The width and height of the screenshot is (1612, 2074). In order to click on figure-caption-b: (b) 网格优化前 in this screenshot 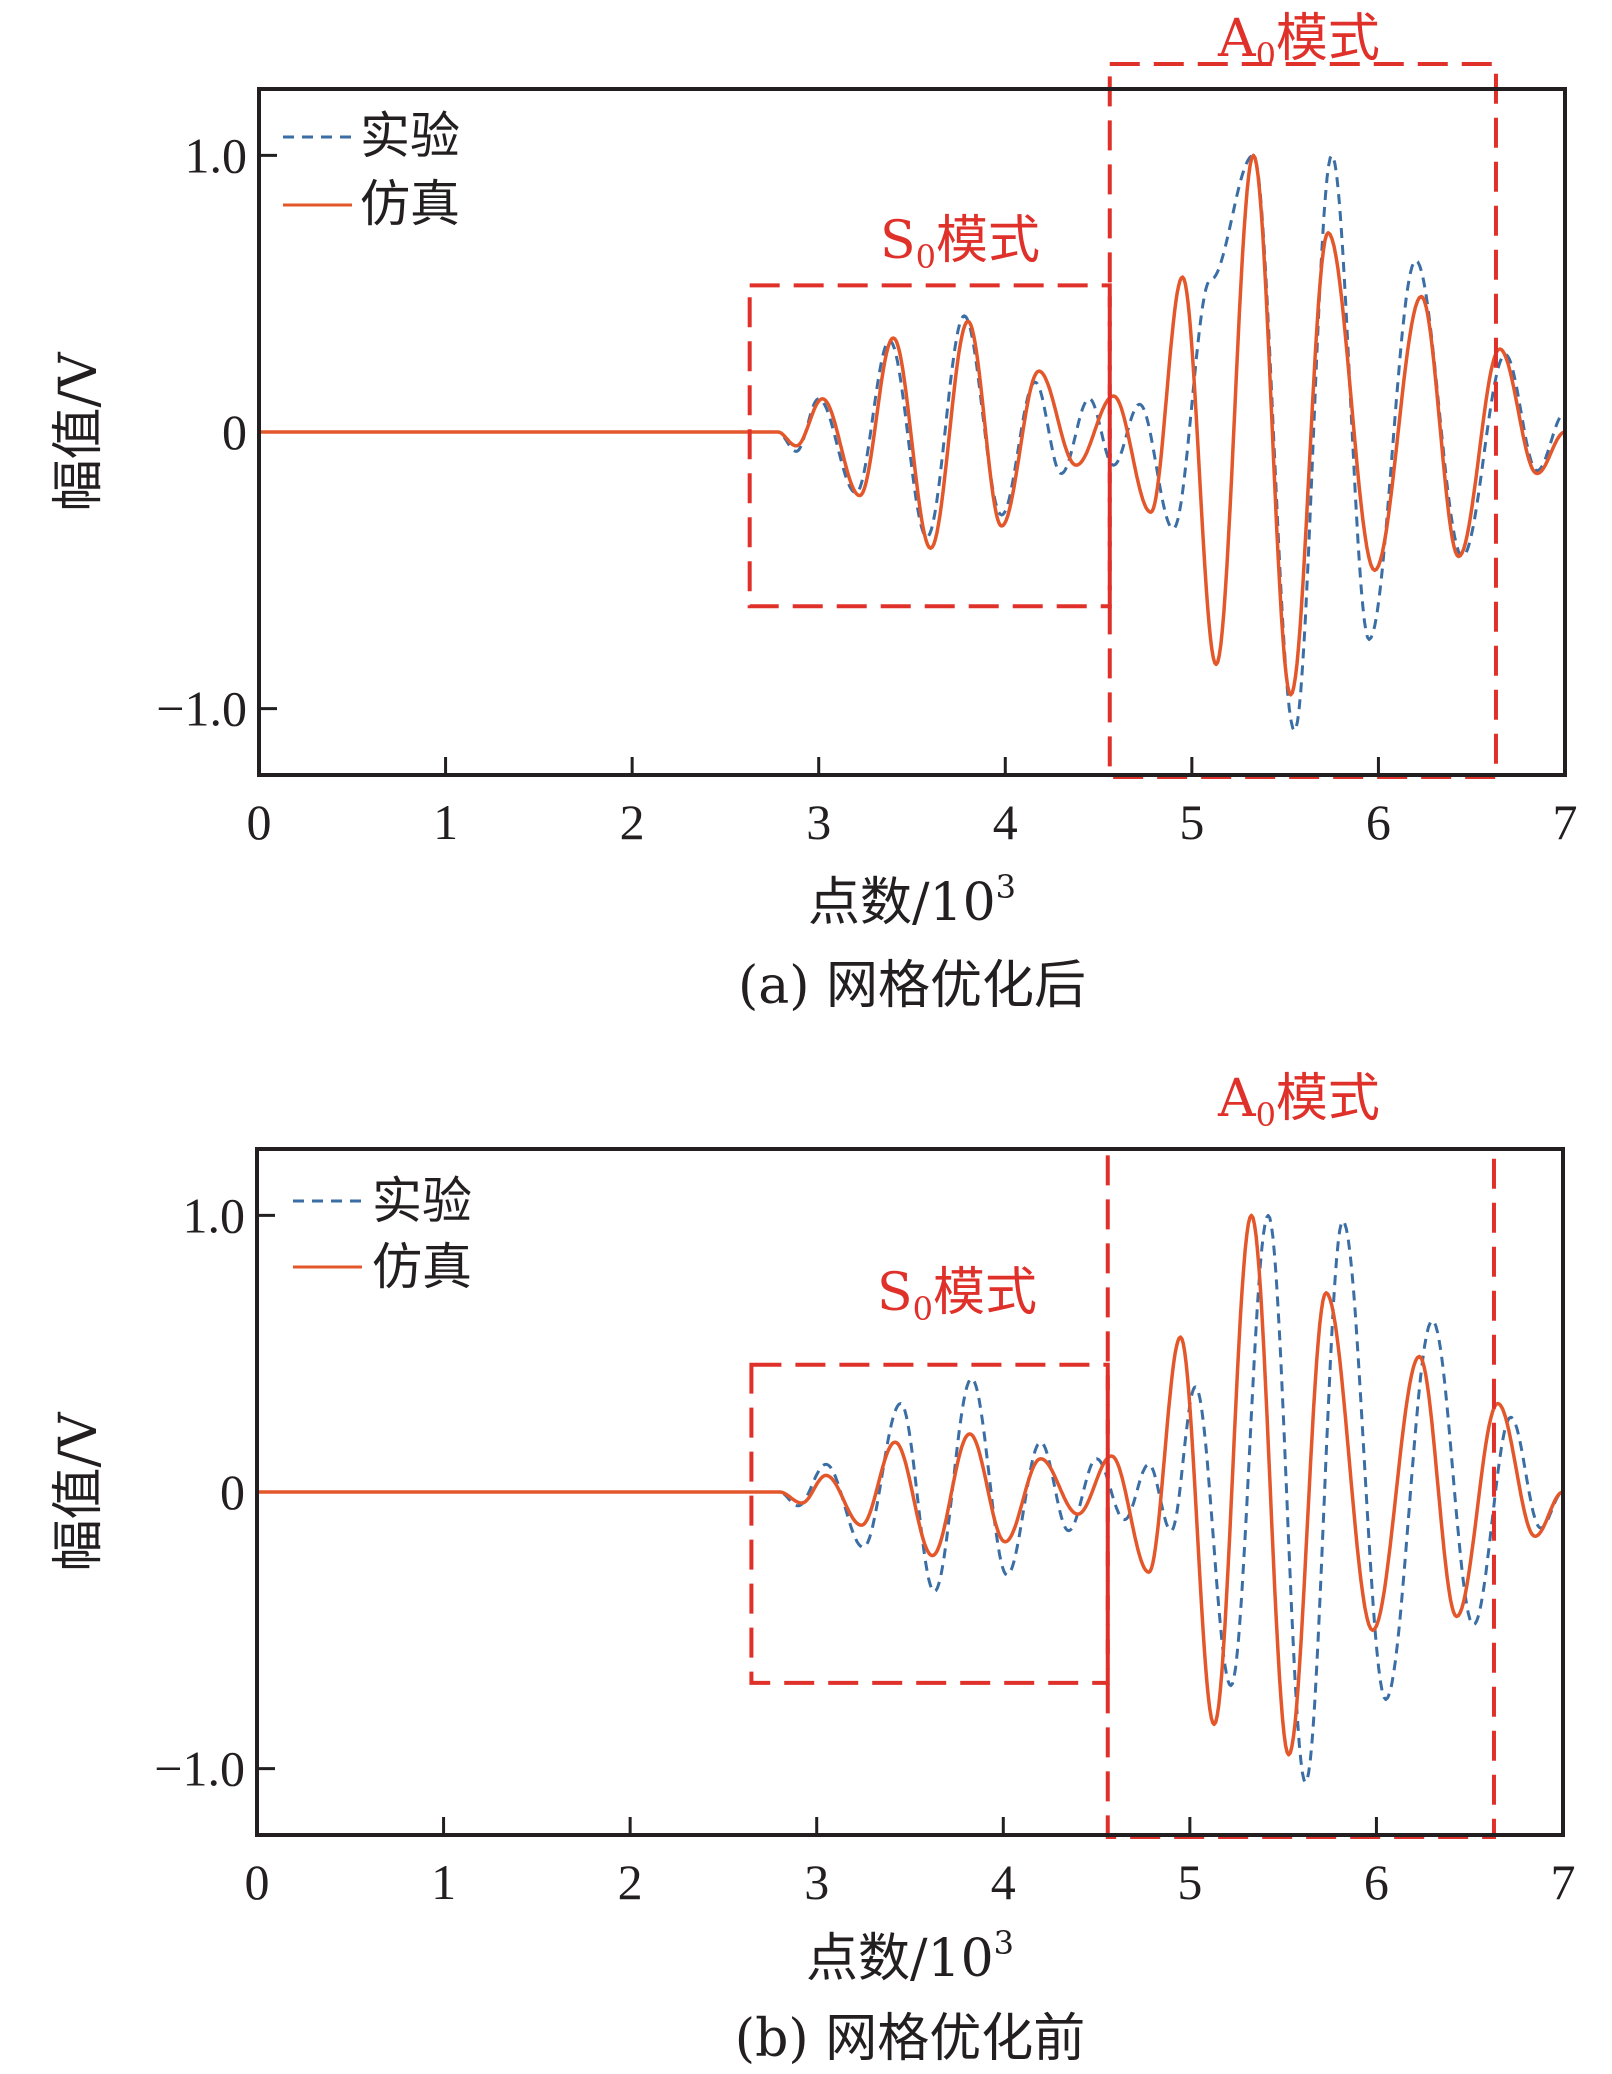, I will do `click(910, 2039)`.